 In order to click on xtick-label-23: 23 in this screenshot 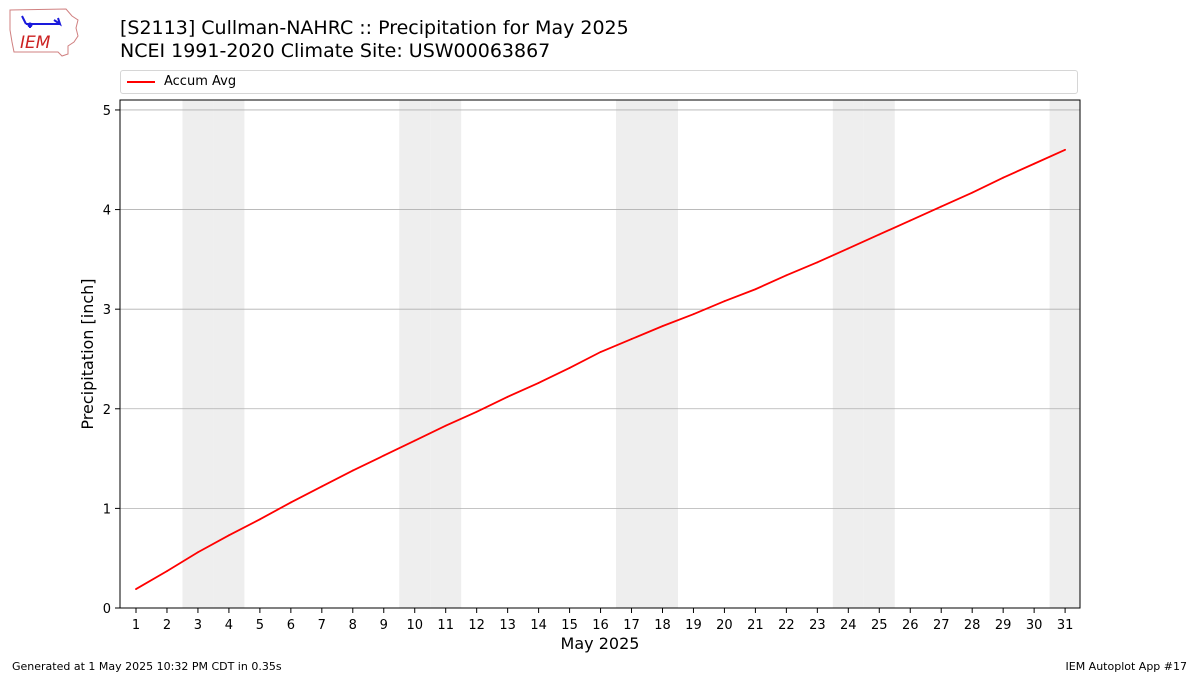, I will do `click(817, 625)`.